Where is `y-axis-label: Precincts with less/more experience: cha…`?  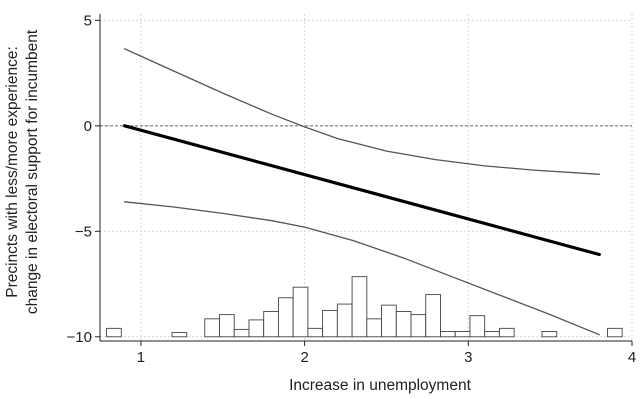 y-axis-label: Precincts with less/more experience: cha… is located at coordinates (22, 171).